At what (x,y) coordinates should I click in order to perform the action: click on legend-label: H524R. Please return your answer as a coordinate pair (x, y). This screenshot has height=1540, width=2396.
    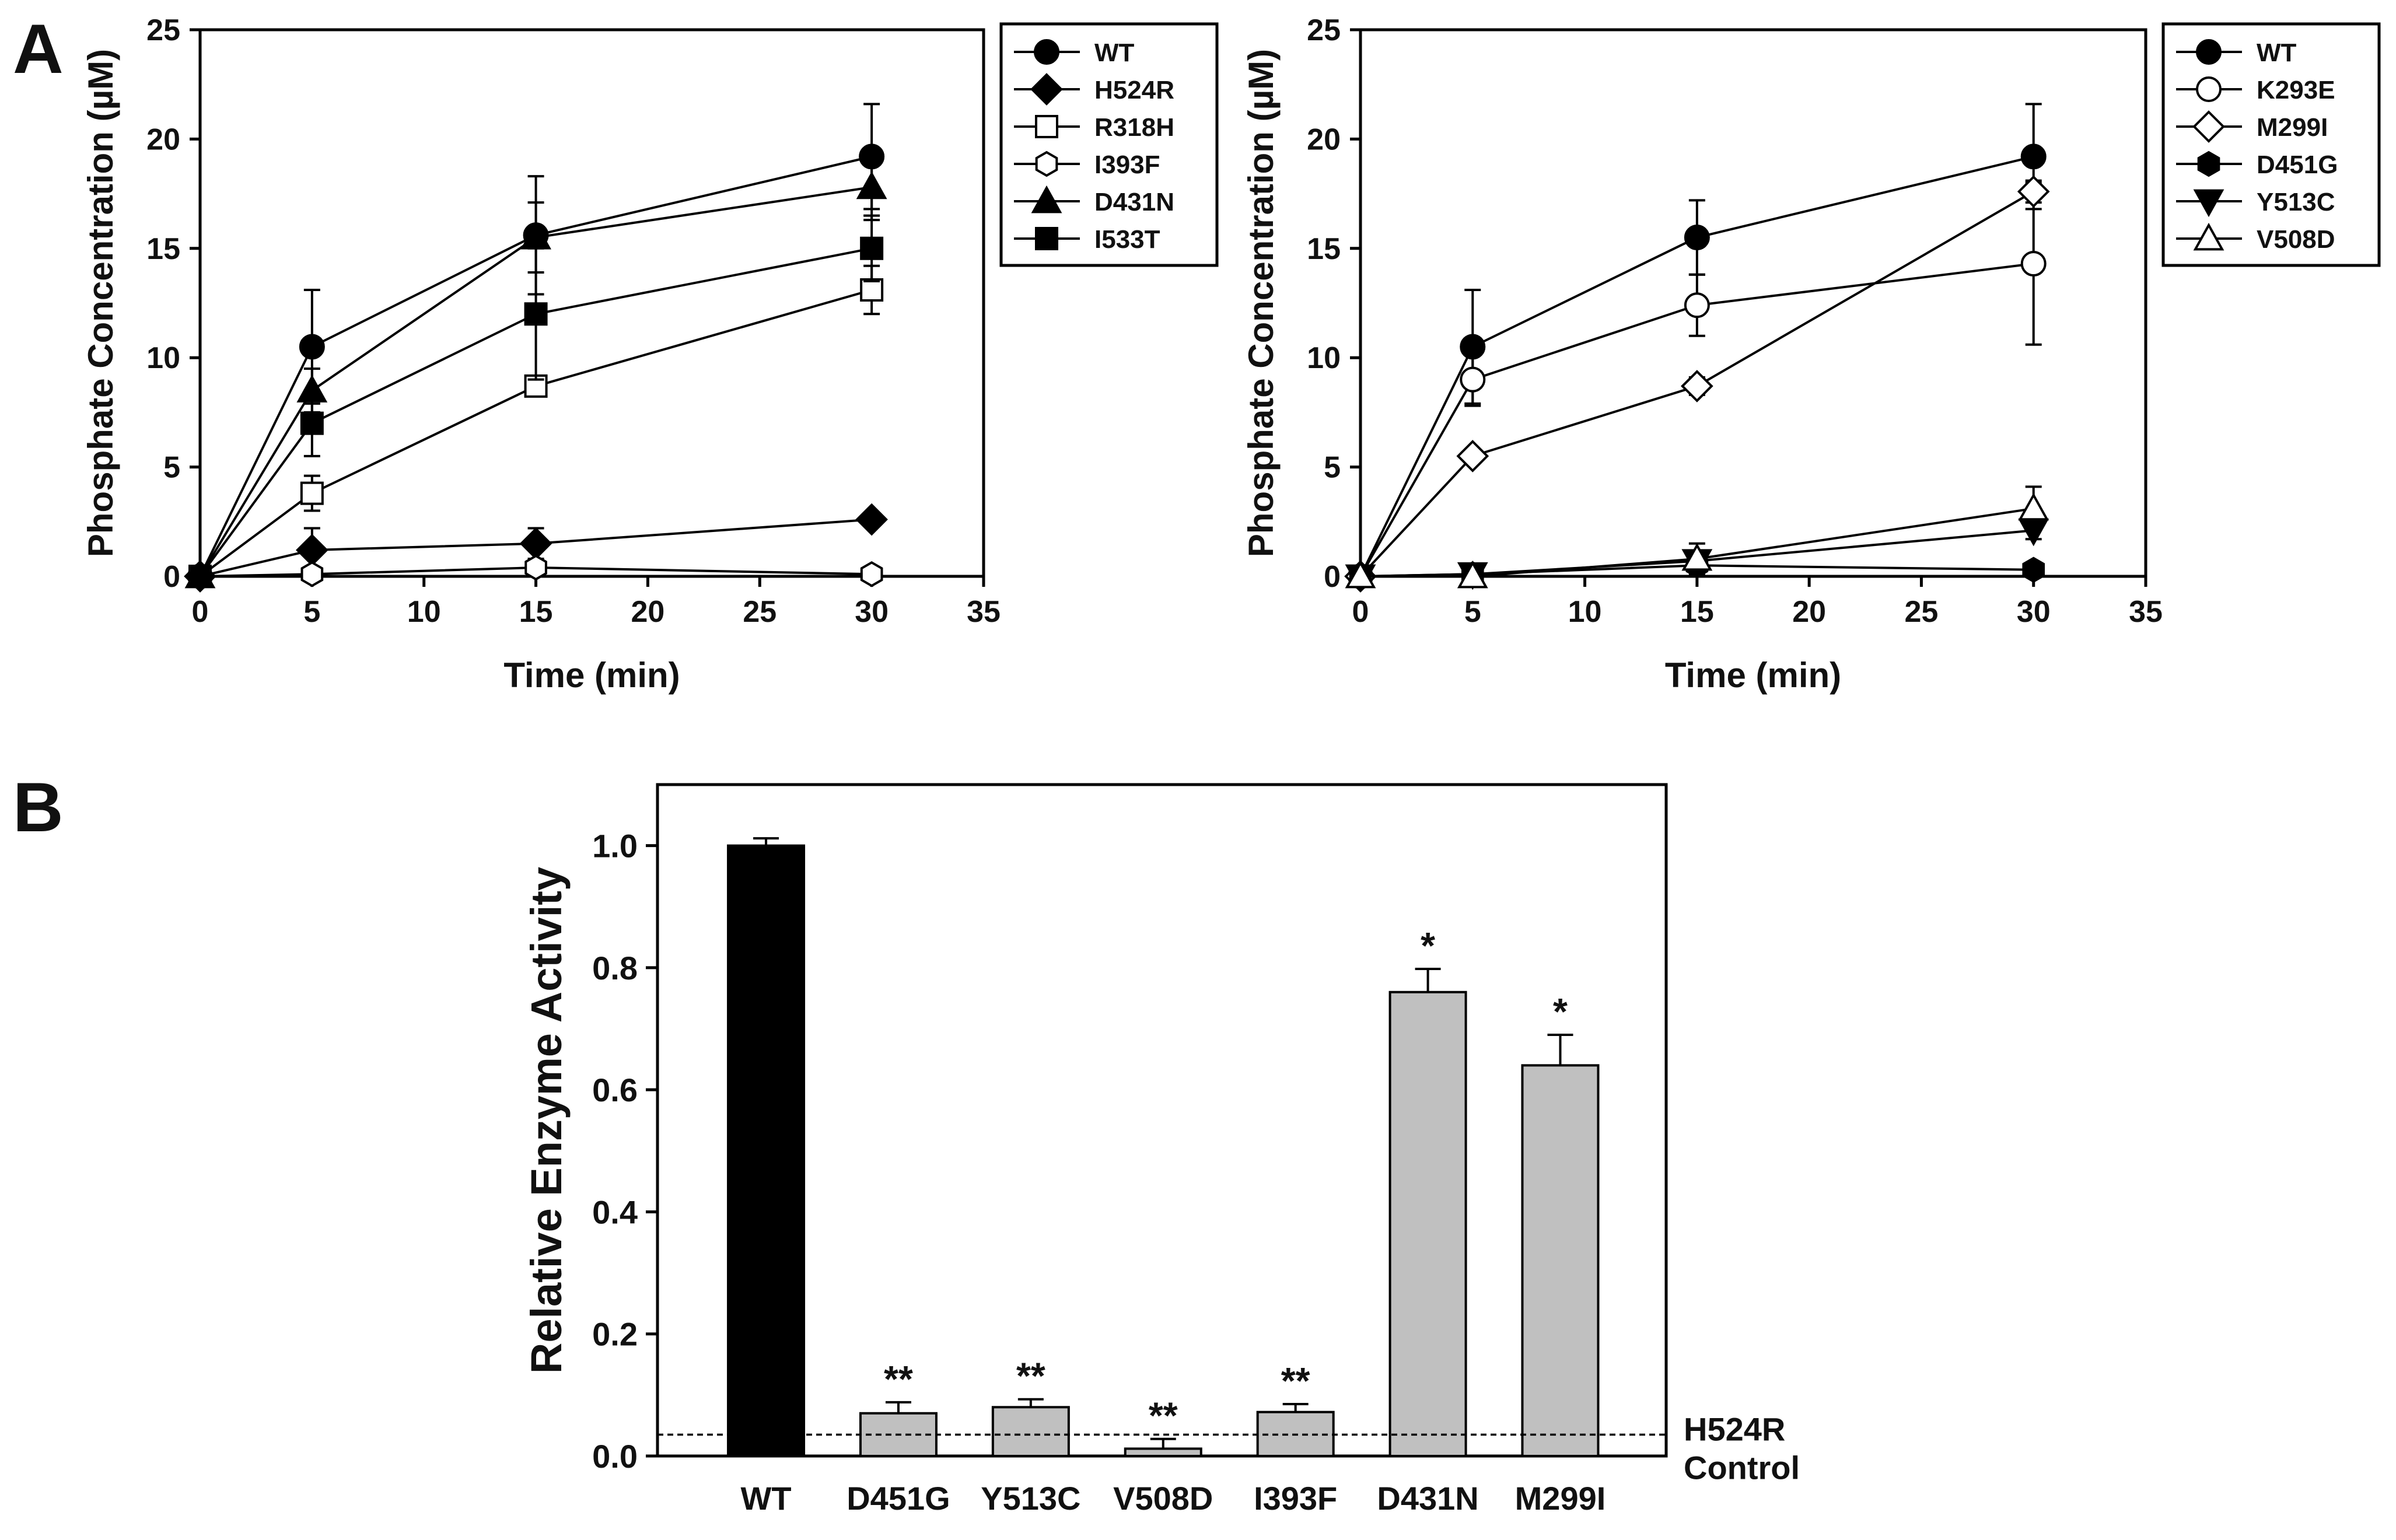
    Looking at the image, I should click on (1134, 90).